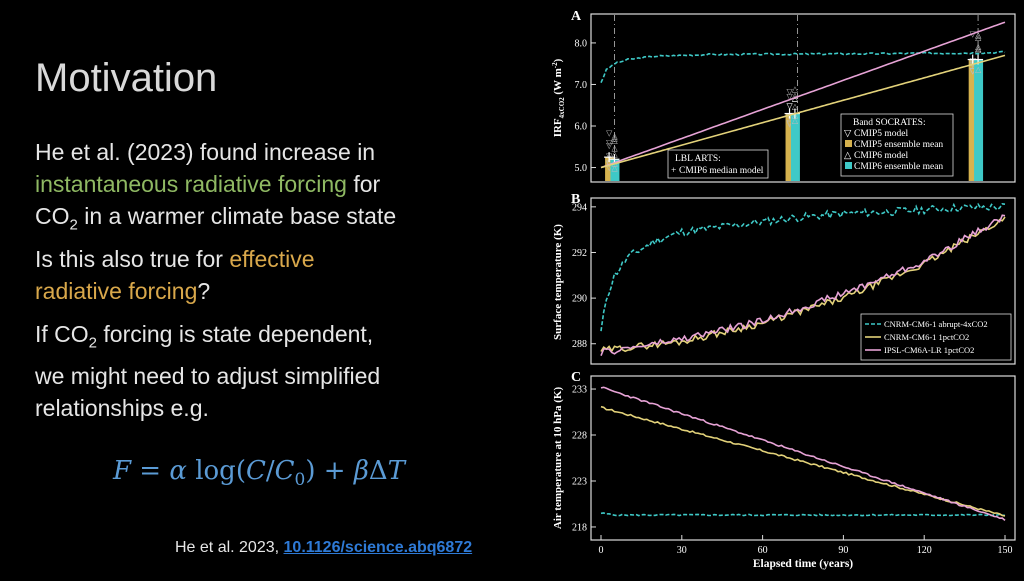 The image size is (1024, 581). What do you see at coordinates (682, 550) in the screenshot?
I see `xtick-label: 30` at bounding box center [682, 550].